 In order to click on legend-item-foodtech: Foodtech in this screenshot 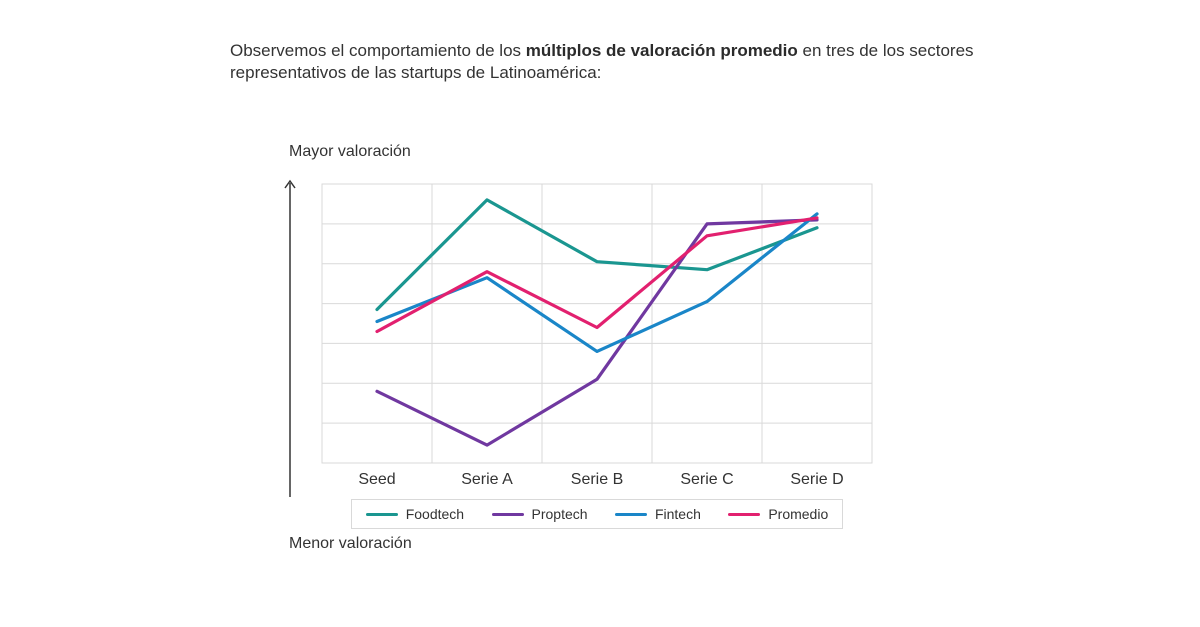, I will do `click(415, 514)`.